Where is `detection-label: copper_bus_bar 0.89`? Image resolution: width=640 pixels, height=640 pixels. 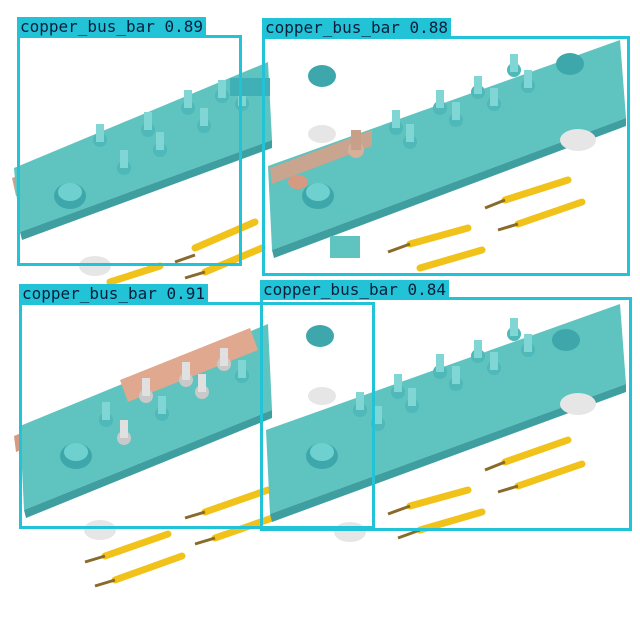
detection-label: copper_bus_bar 0.89 is located at coordinates (112, 27).